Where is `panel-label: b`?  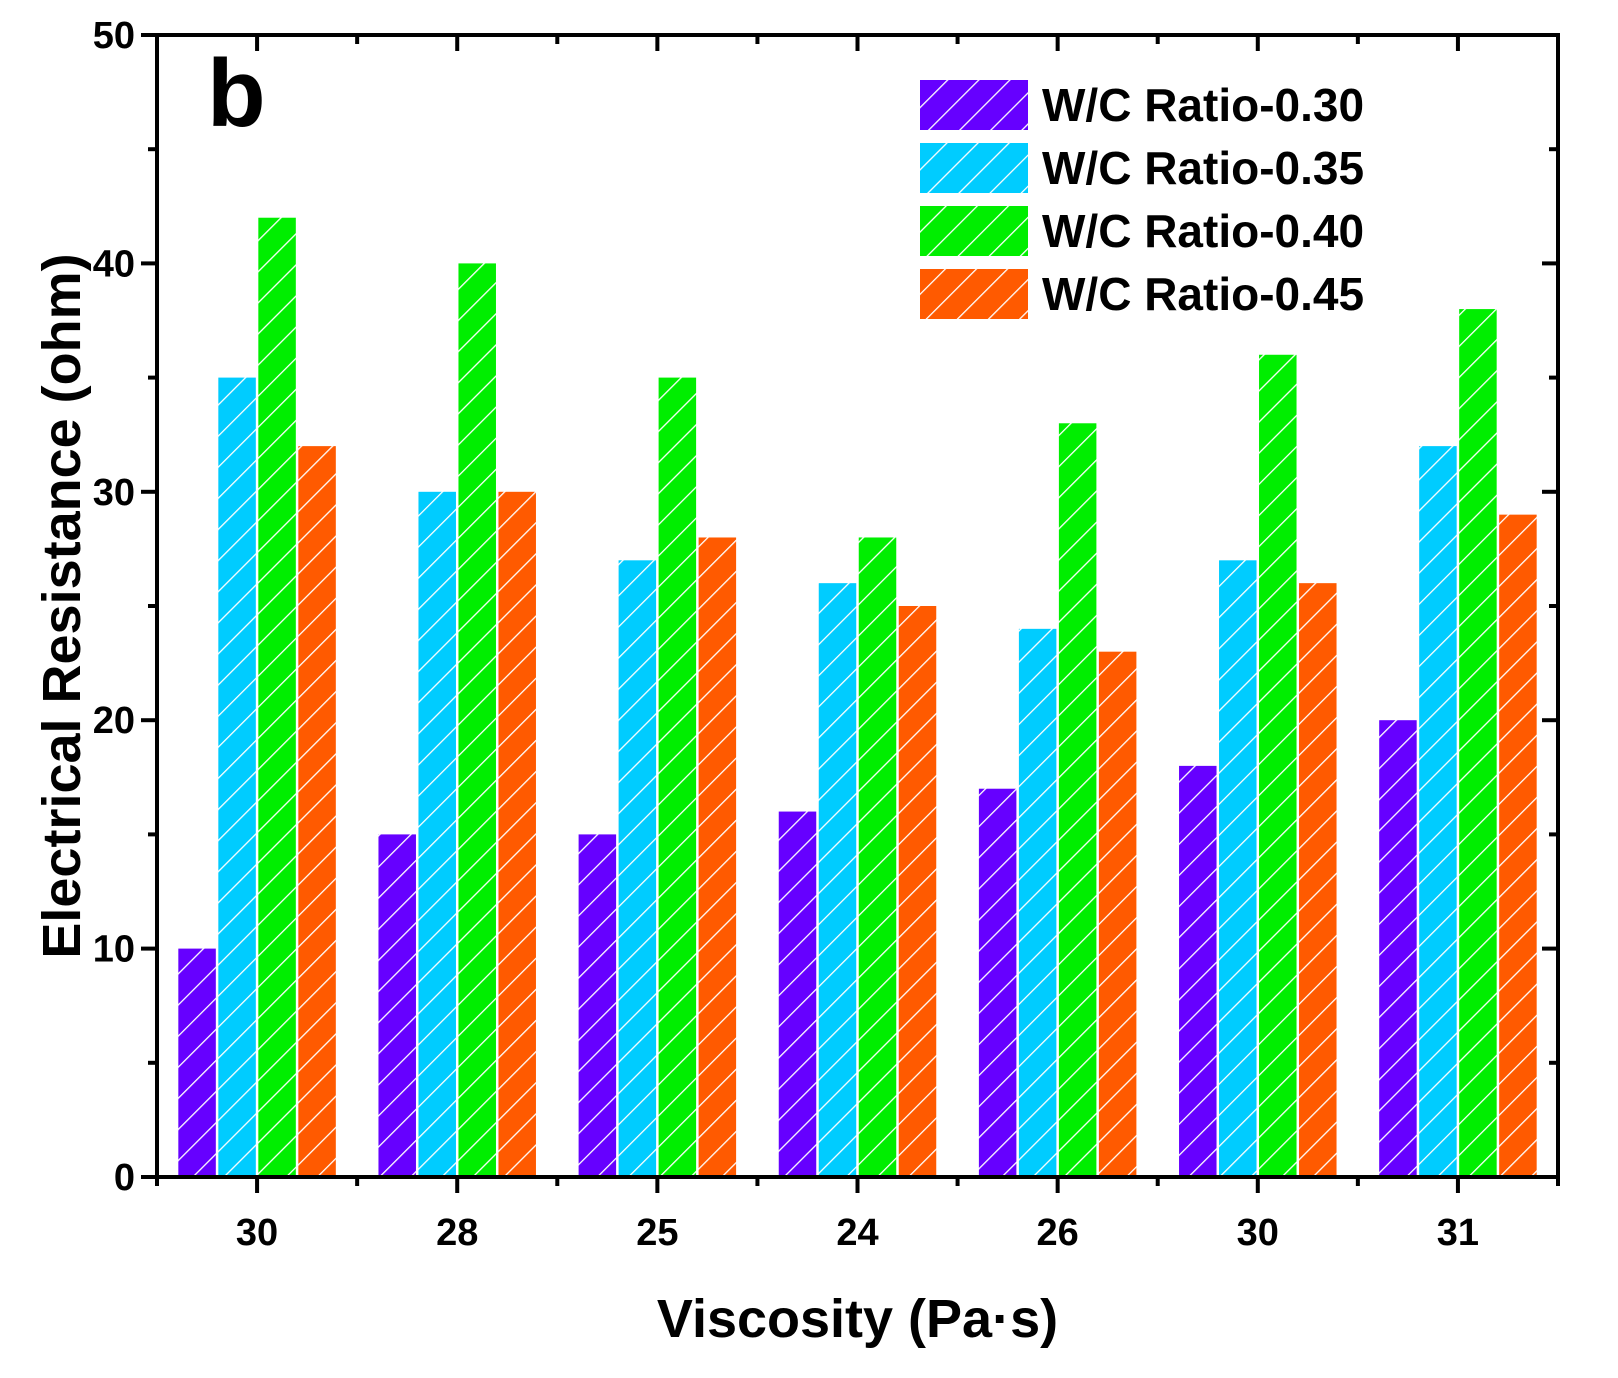
panel-label: b is located at coordinates (236, 93).